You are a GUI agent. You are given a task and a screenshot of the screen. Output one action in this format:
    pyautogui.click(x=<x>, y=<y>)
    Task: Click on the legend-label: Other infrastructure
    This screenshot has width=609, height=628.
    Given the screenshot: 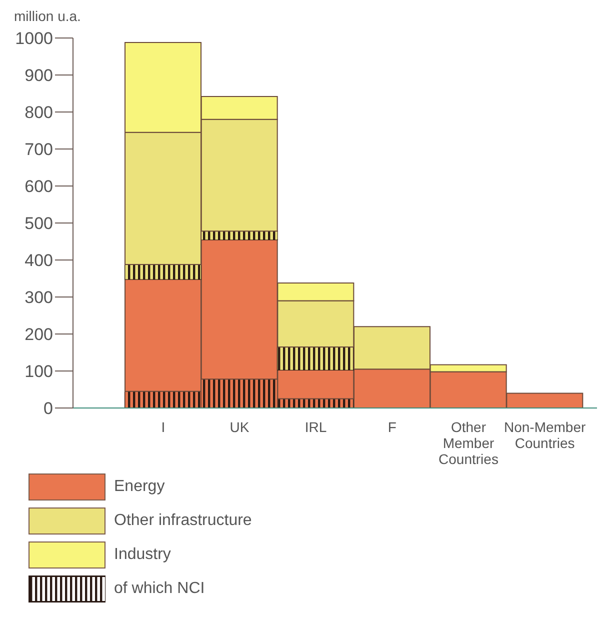 What is the action you would take?
    pyautogui.click(x=183, y=521)
    